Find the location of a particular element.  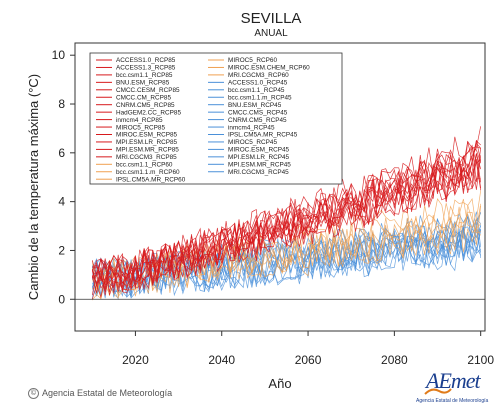

legend-label: ACCESS1.0_RCP85 is located at coordinates (146, 60).